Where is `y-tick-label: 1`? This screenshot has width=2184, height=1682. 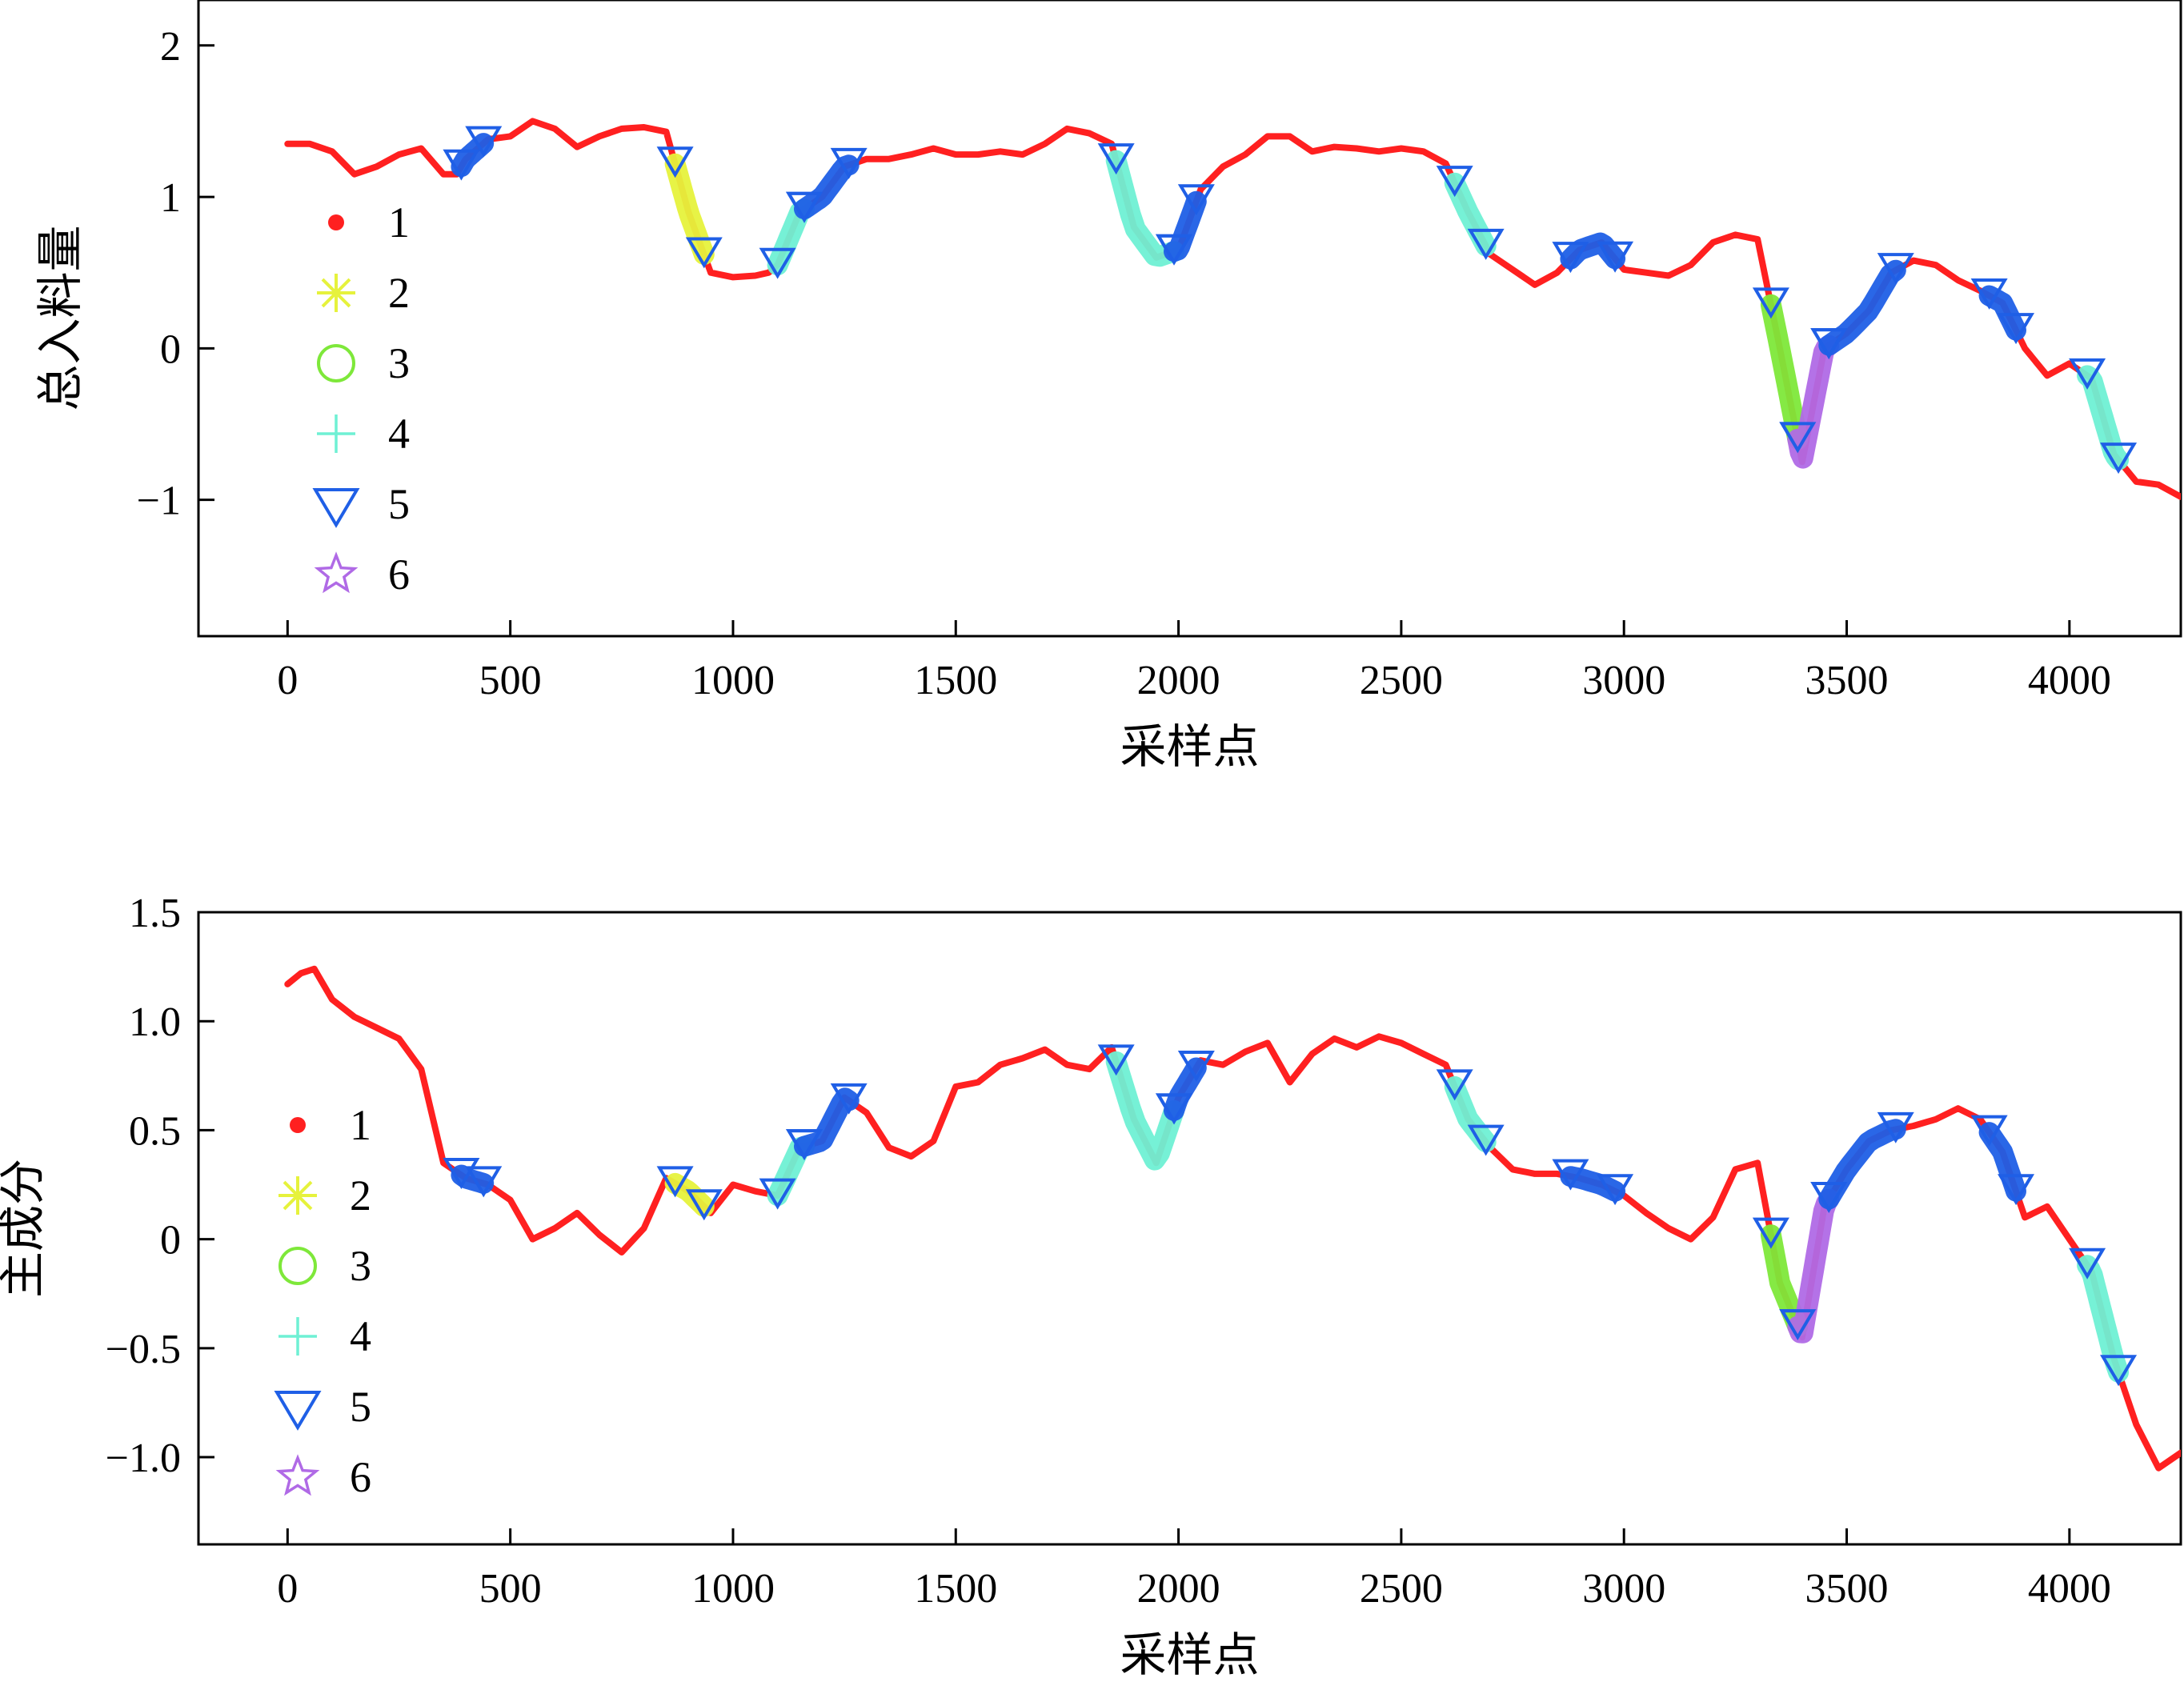 y-tick-label: 1 is located at coordinates (170, 198).